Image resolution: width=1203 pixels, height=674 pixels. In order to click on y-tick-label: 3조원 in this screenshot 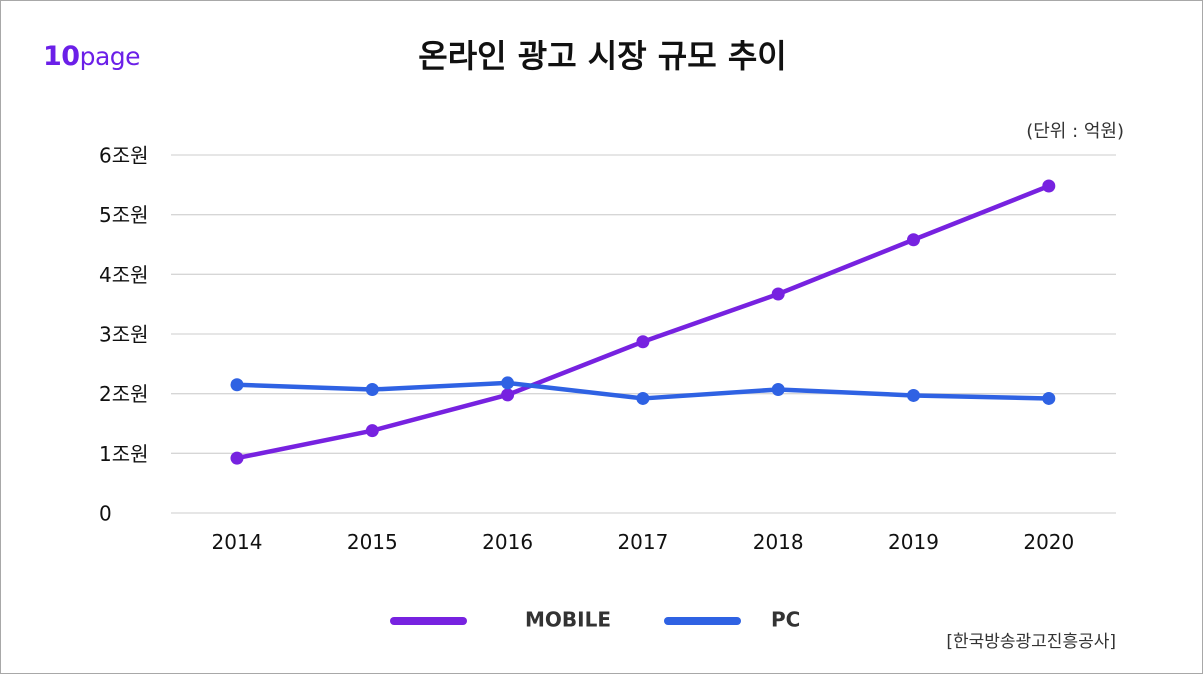, I will do `click(124, 335)`.